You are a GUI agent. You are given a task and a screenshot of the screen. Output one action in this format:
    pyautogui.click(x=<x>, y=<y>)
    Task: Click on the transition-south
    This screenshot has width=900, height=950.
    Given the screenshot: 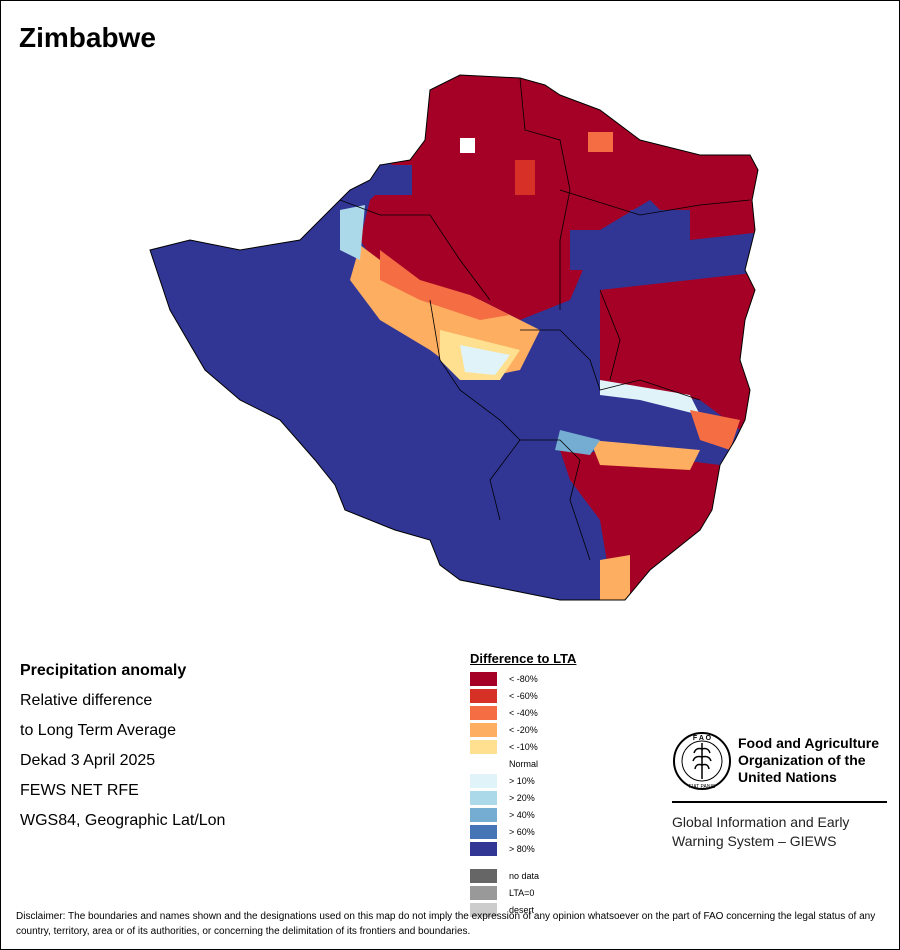 What is the action you would take?
    pyautogui.click(x=615, y=577)
    